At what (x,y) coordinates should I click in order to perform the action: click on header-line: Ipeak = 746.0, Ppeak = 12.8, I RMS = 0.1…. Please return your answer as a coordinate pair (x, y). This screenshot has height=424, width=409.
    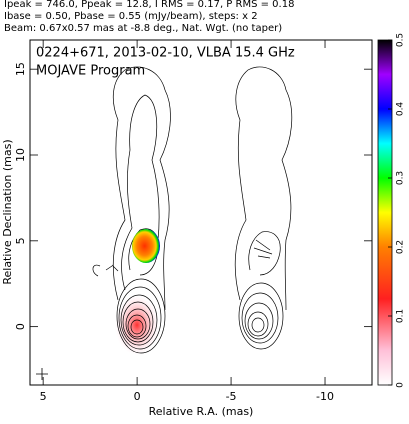
    Looking at the image, I should click on (149, 5).